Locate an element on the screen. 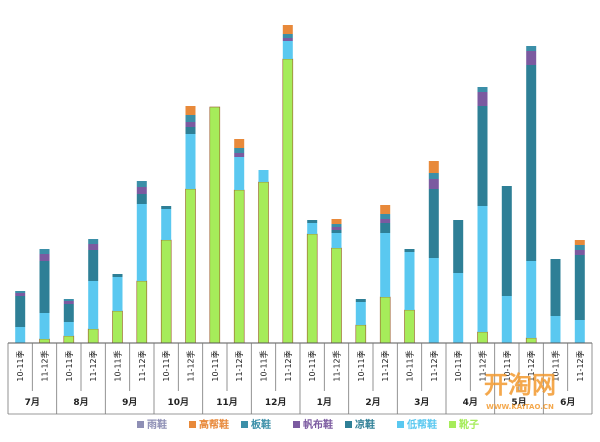  legend-label: 靴子 is located at coordinates (469, 424).